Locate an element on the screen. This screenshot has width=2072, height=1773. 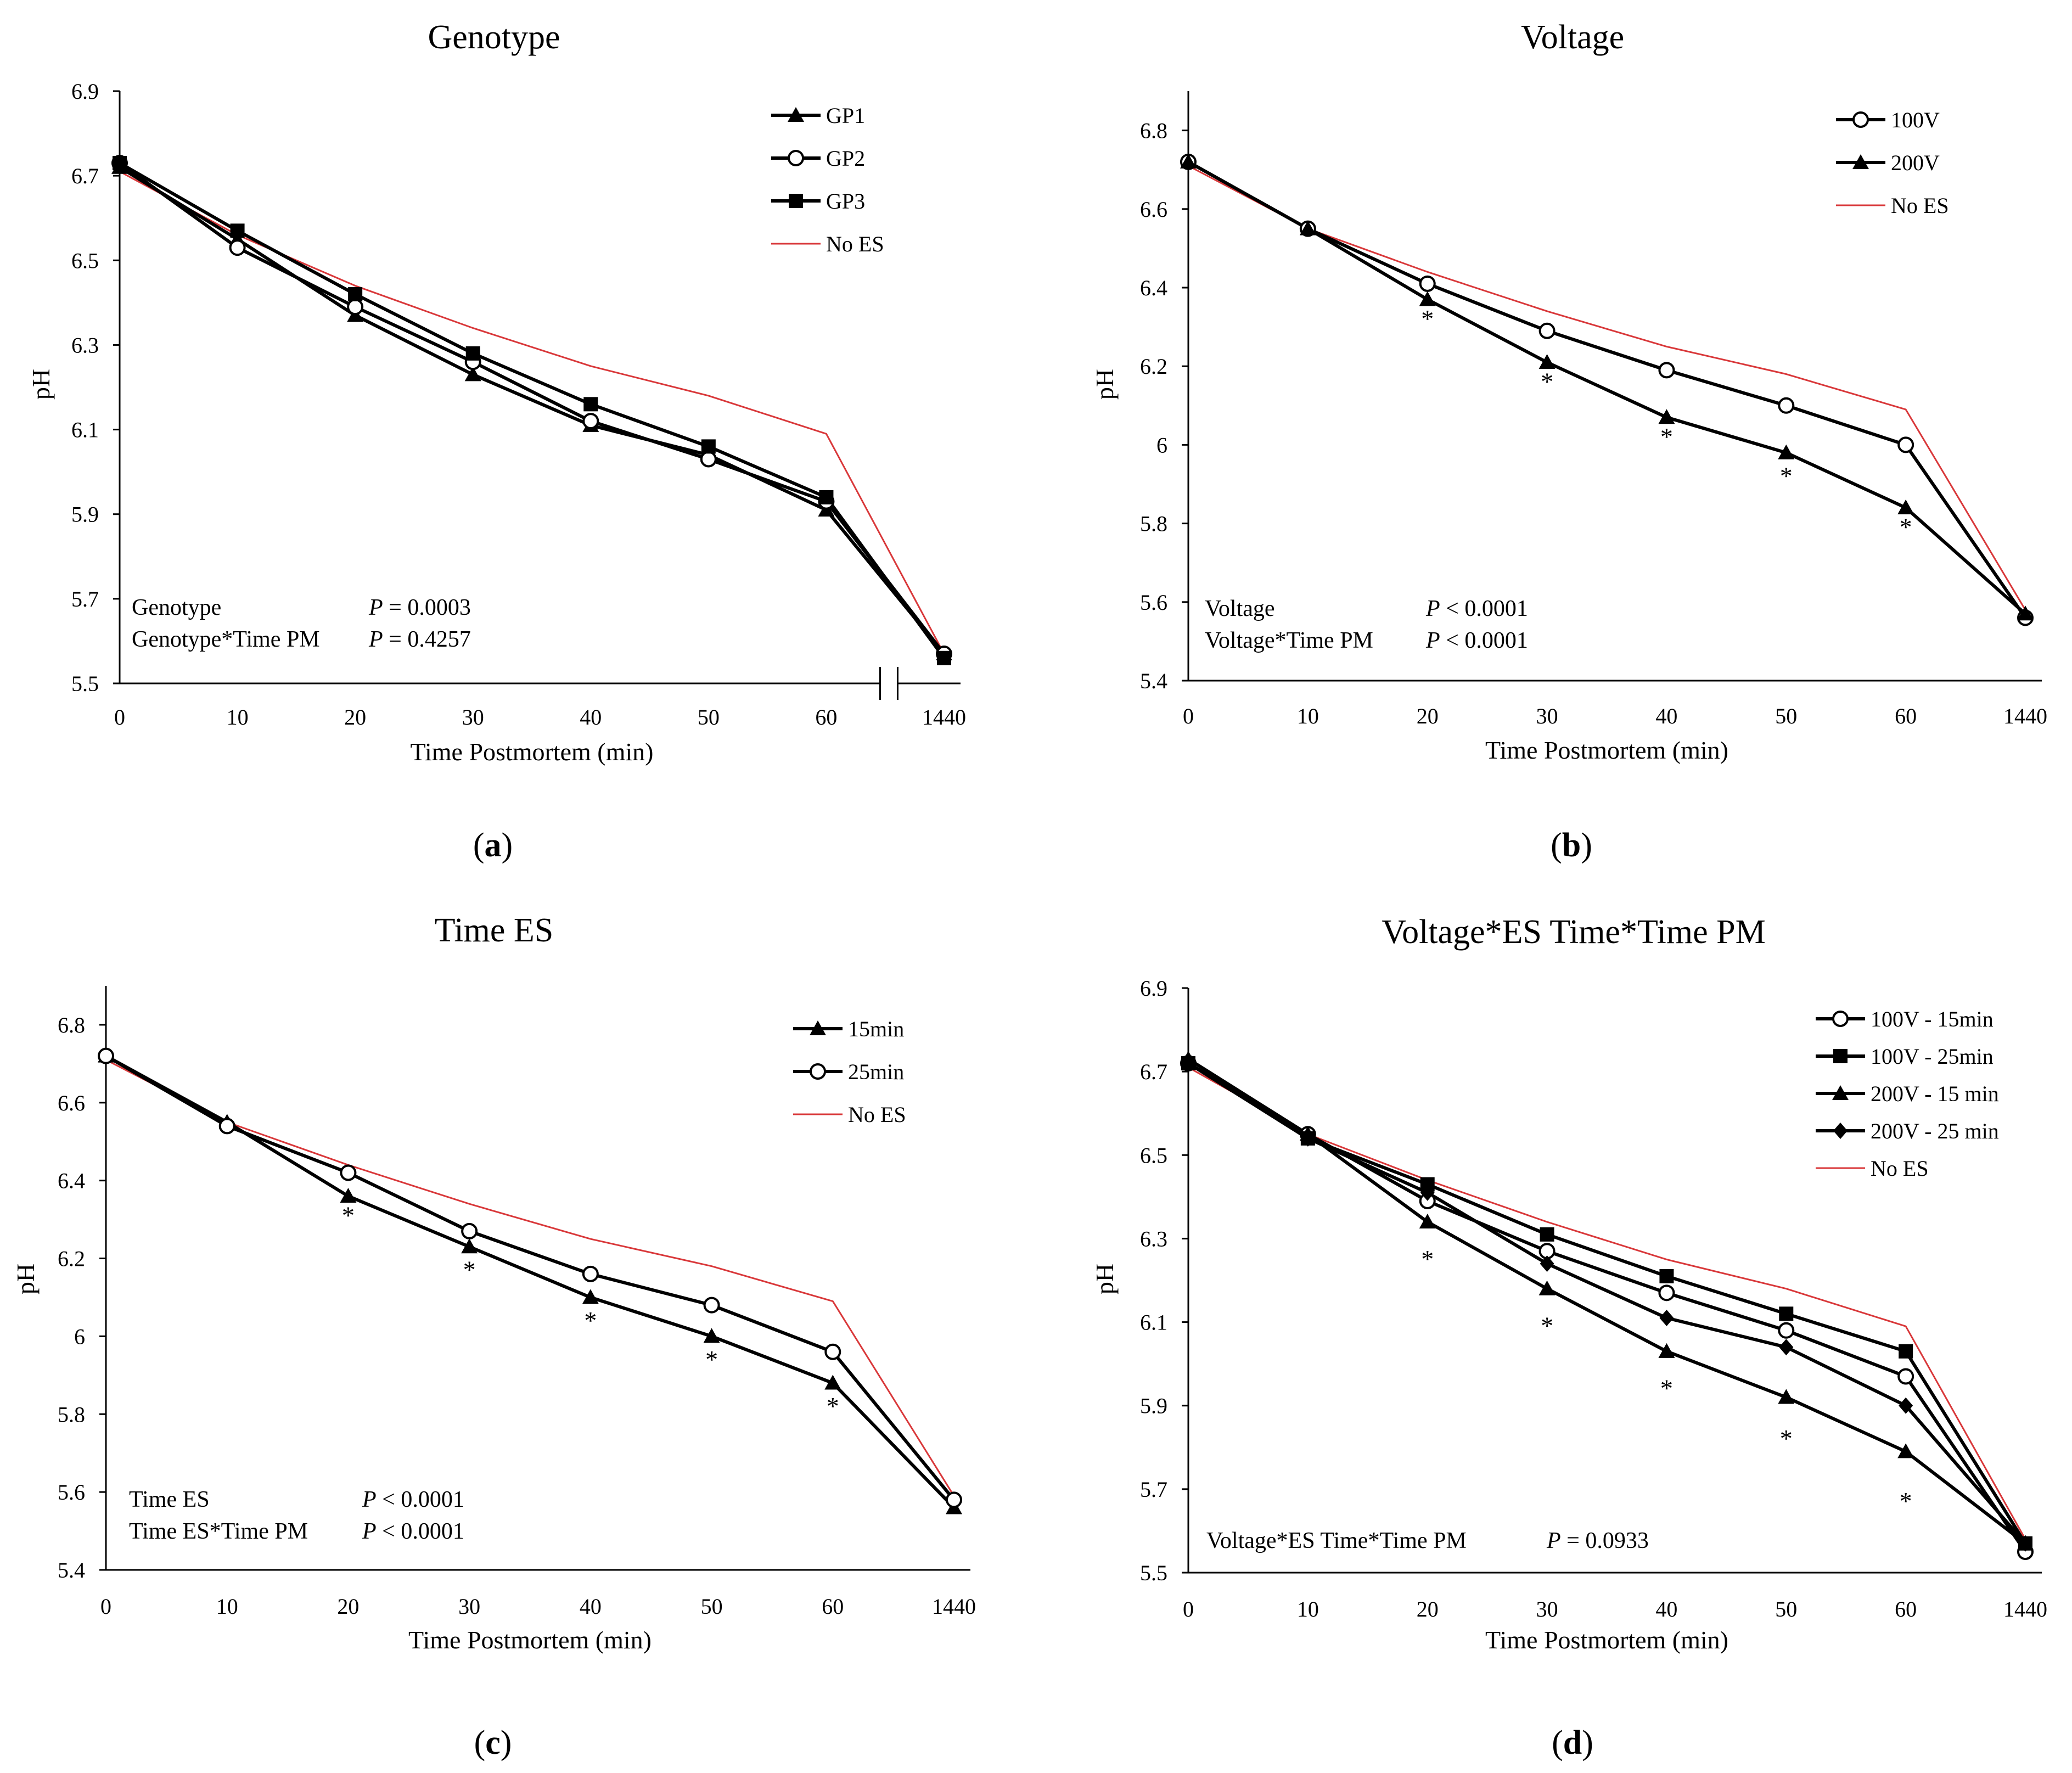
panel-label: (b) is located at coordinates (1571, 846).